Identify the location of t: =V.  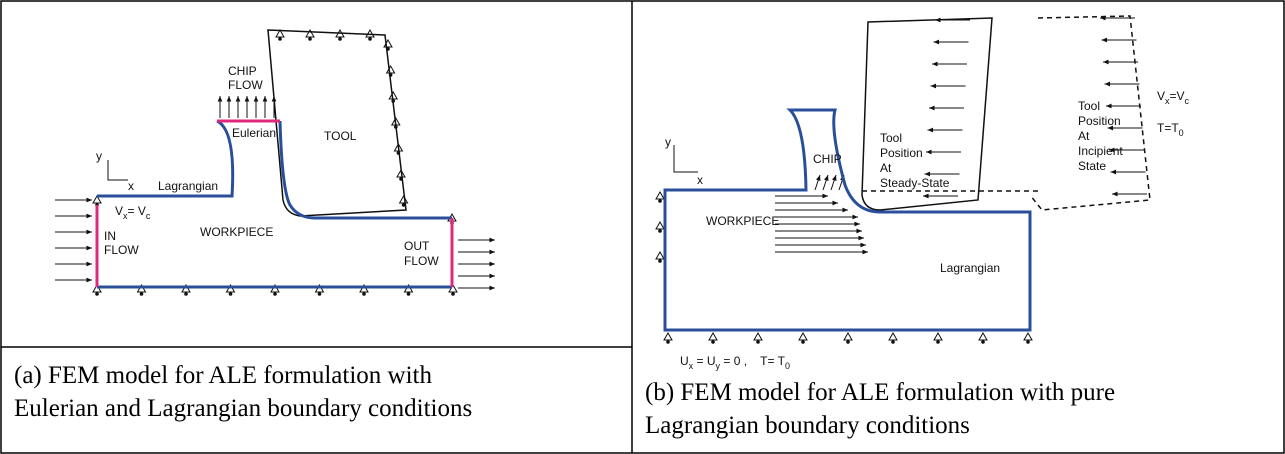
(1177, 96).